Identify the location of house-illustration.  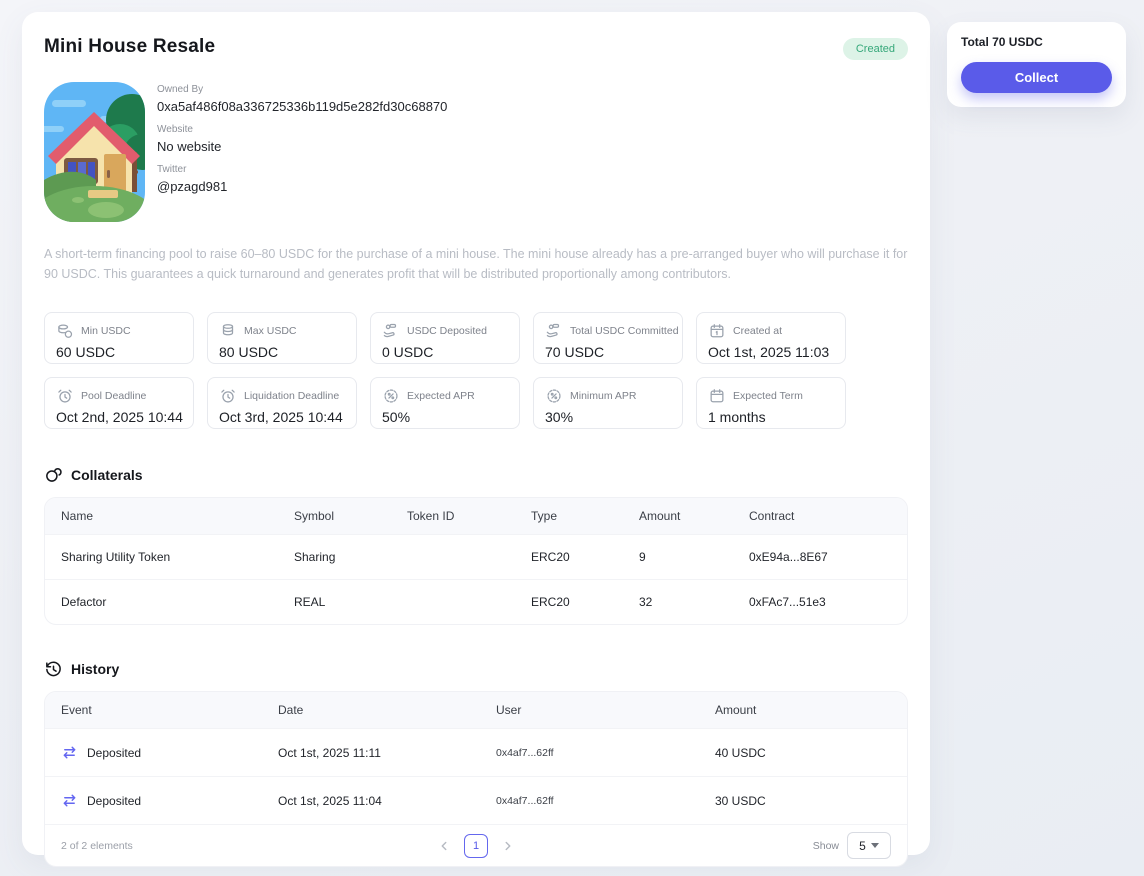
(94, 152).